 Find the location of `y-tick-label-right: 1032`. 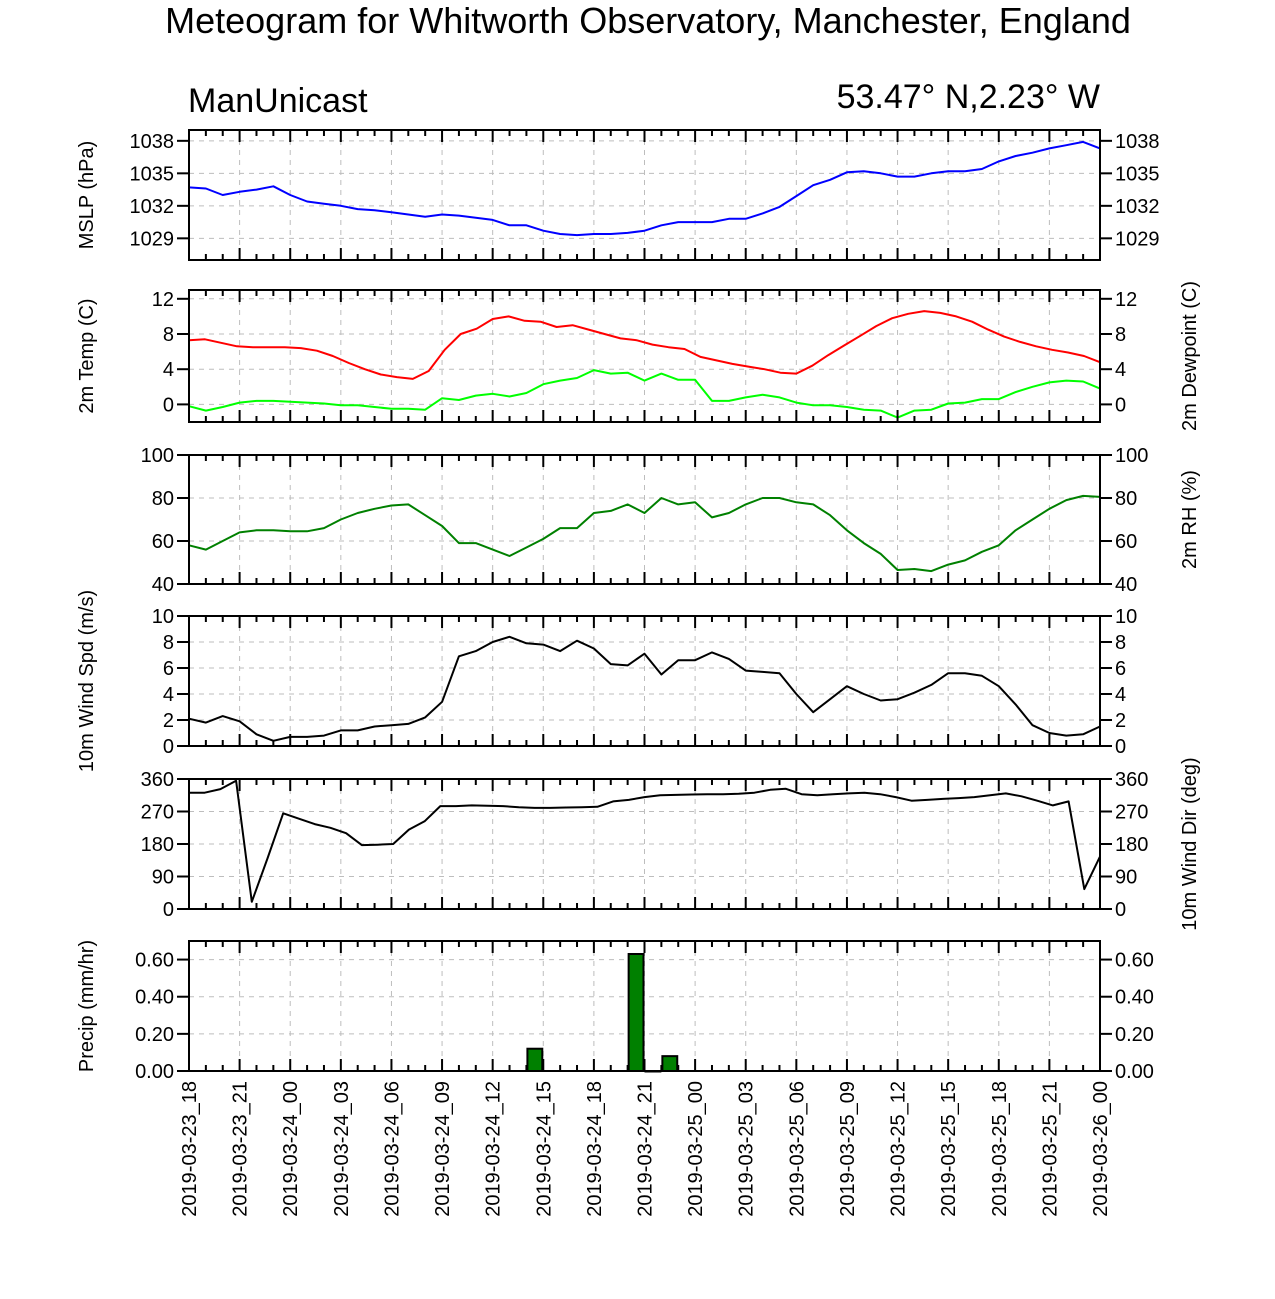

y-tick-label-right: 1032 is located at coordinates (1137, 207).